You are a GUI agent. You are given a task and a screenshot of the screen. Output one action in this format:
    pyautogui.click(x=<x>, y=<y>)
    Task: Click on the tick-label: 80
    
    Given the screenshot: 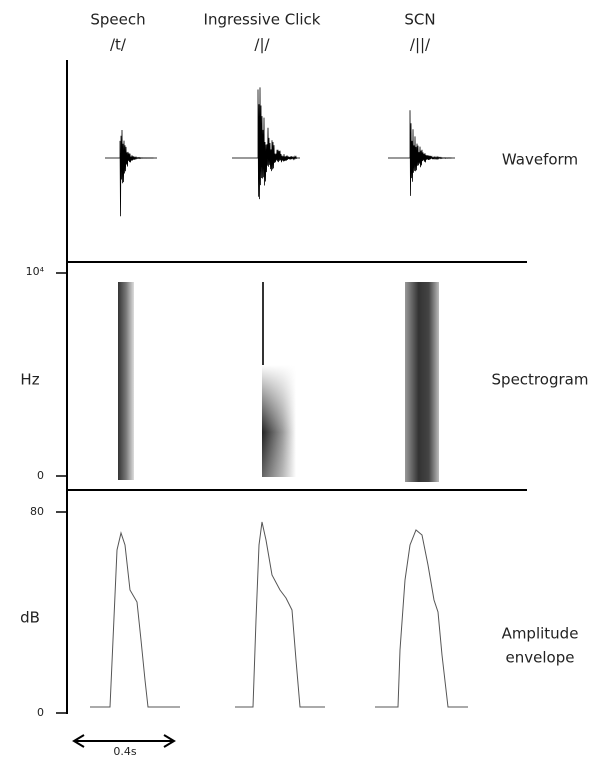 What is the action you would take?
    pyautogui.click(x=37, y=511)
    